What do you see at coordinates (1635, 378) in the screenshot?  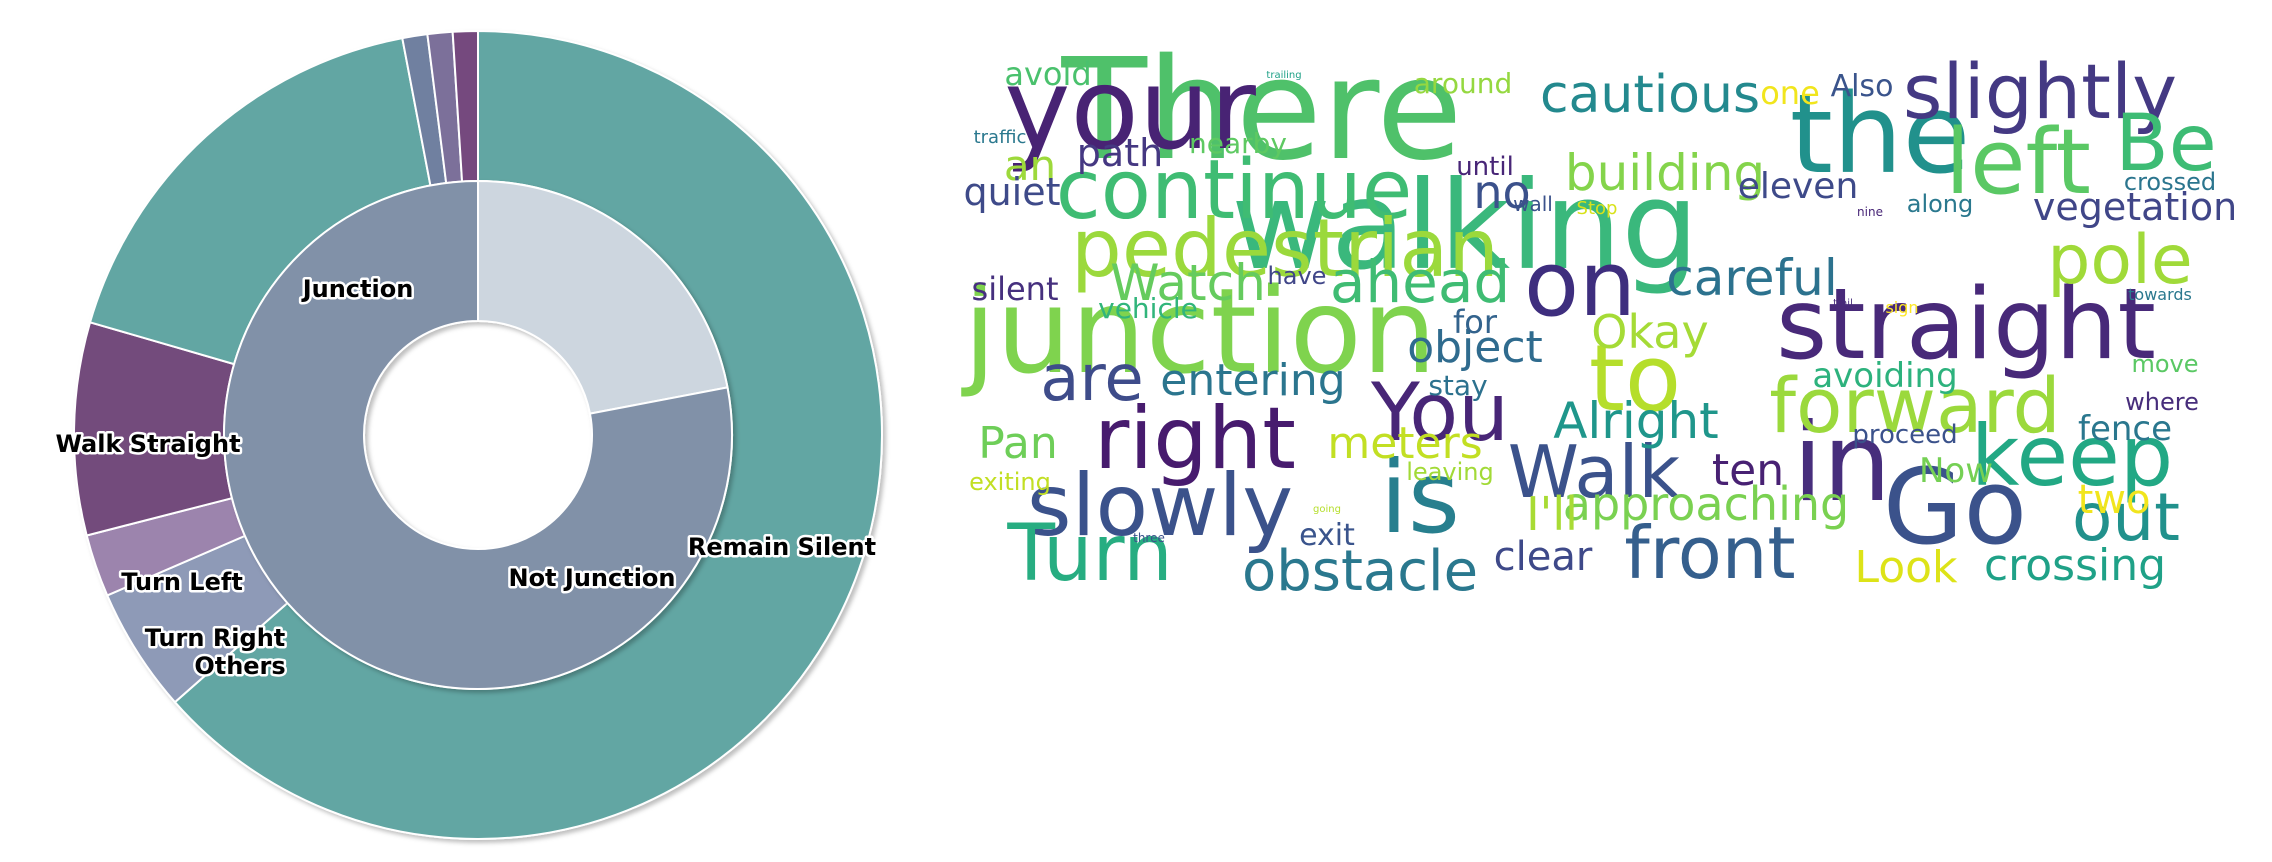 I see `word-9: to` at bounding box center [1635, 378].